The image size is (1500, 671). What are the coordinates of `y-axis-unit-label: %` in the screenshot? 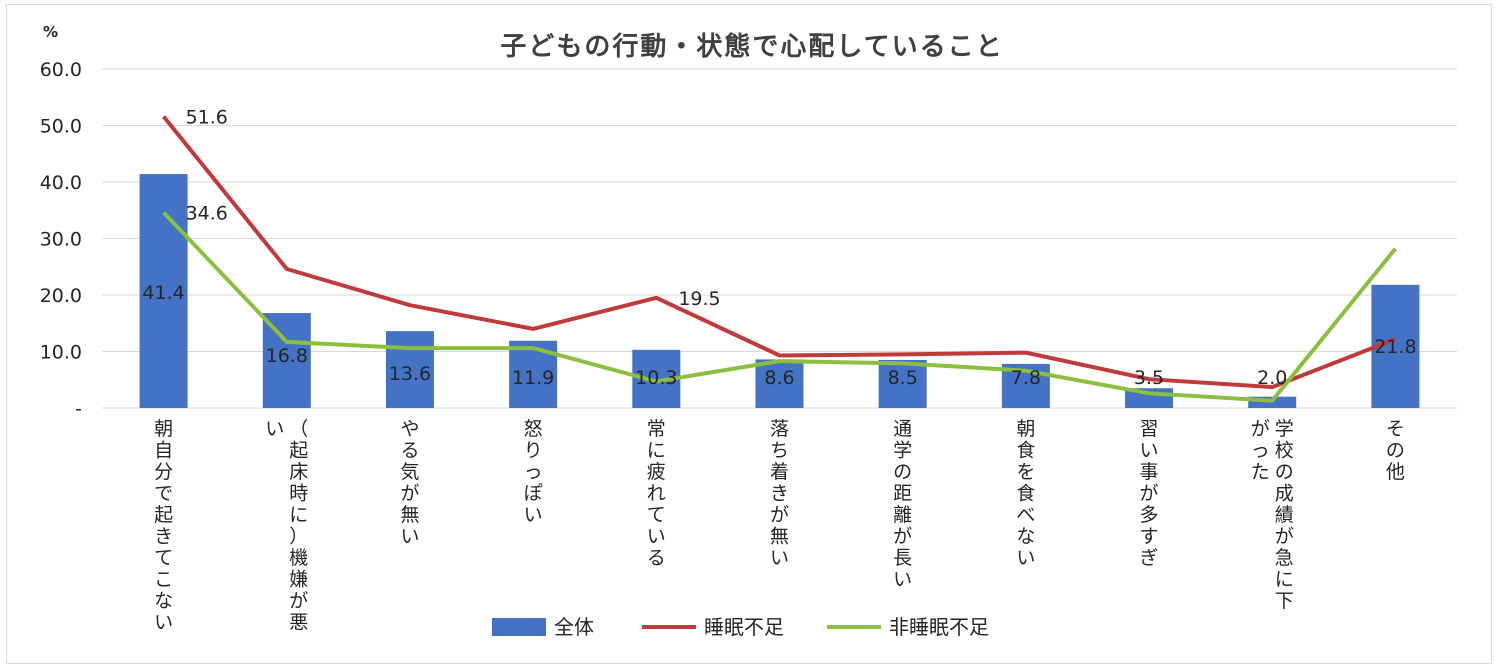 It's located at (50, 32).